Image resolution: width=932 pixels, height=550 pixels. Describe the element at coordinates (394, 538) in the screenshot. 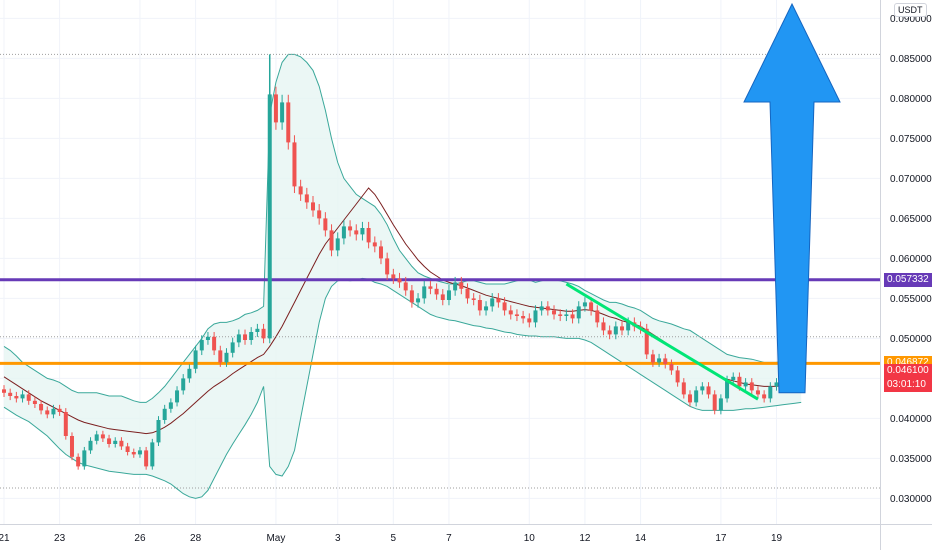

I see `date-tick-label: 5` at that location.